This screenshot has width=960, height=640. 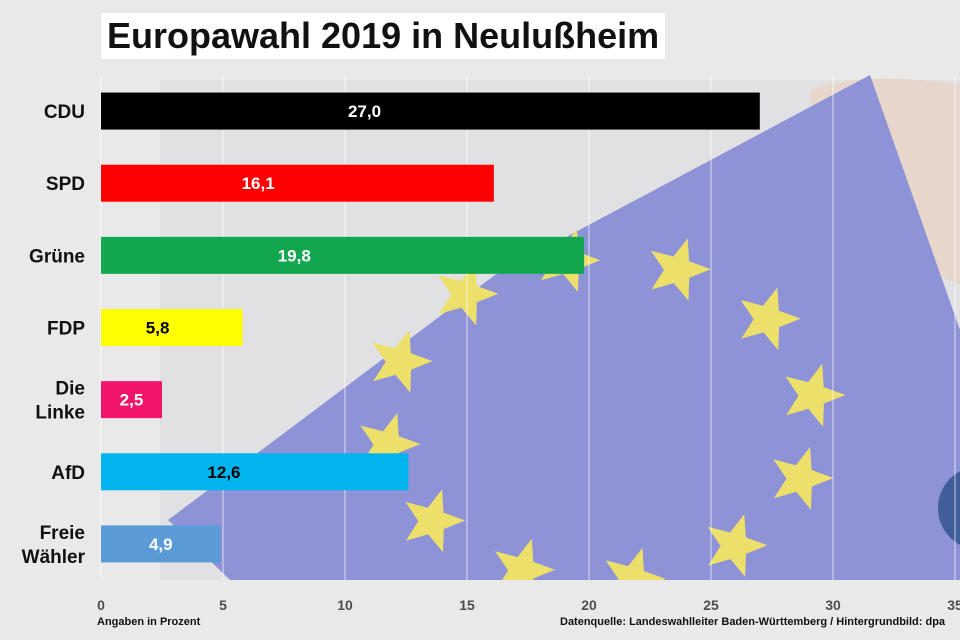 What do you see at coordinates (62, 533) in the screenshot?
I see `category-label: Freie` at bounding box center [62, 533].